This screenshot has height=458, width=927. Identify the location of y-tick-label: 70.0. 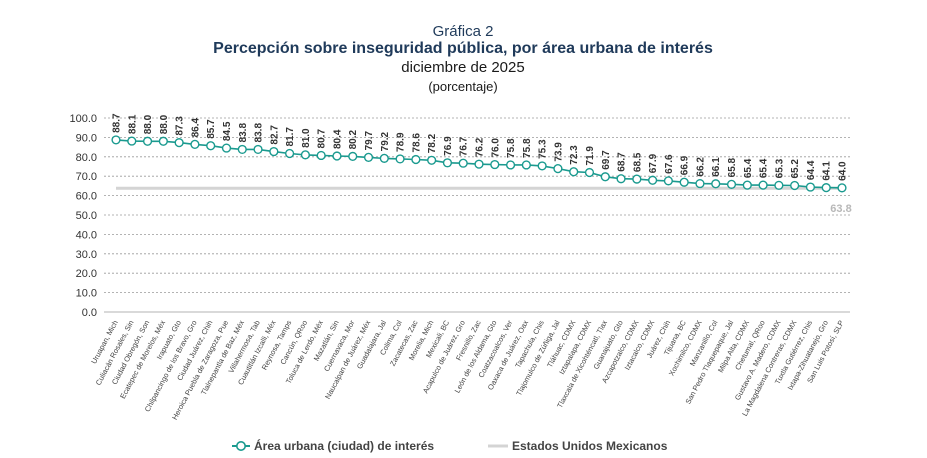
(86, 177).